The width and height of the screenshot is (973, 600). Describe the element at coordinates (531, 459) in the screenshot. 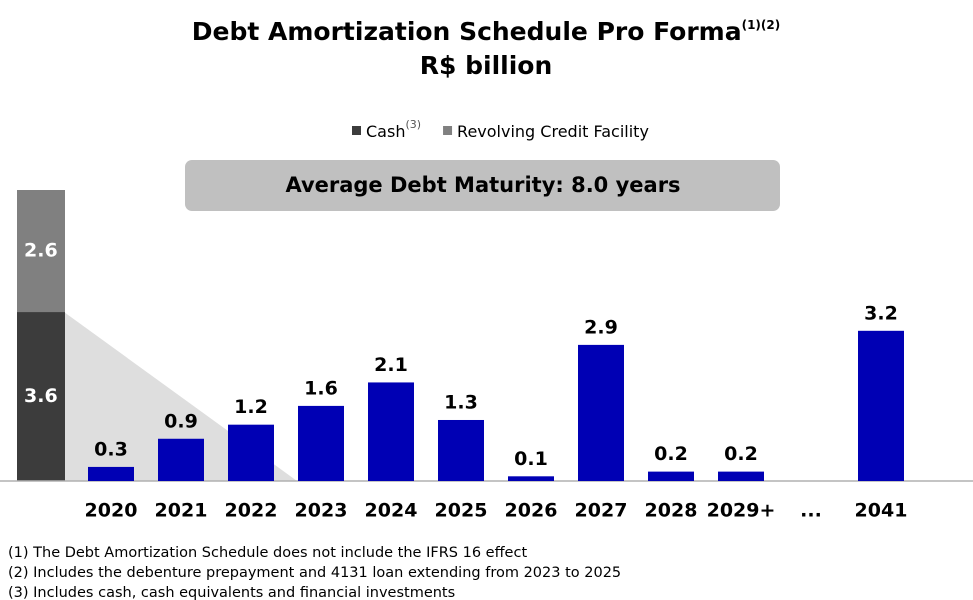

I see `value-label: 0.1` at that location.